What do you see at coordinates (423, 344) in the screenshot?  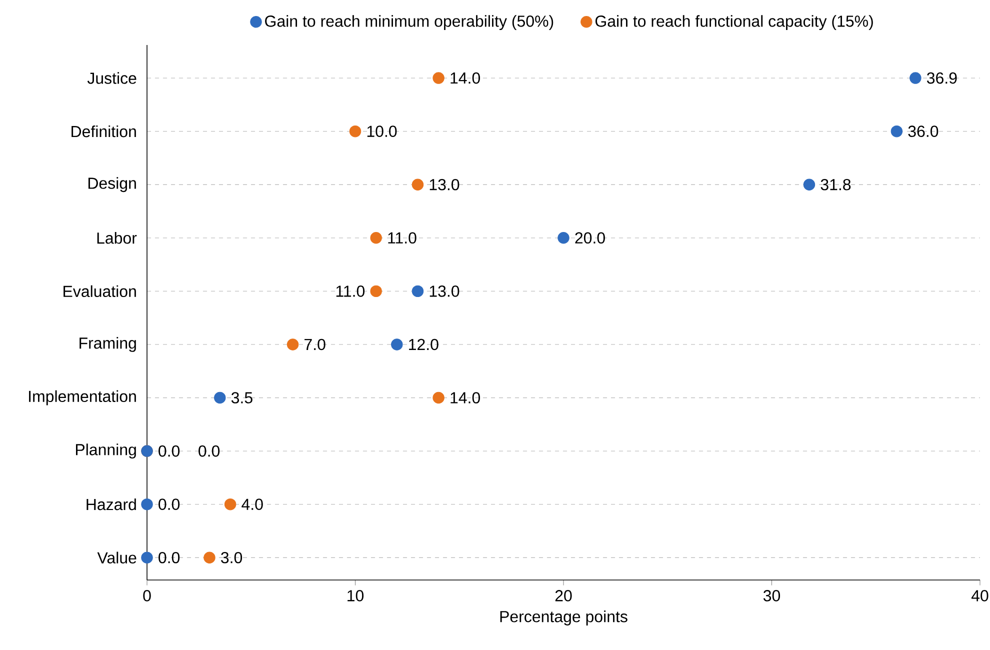 I see `data-label: 12.0` at bounding box center [423, 344].